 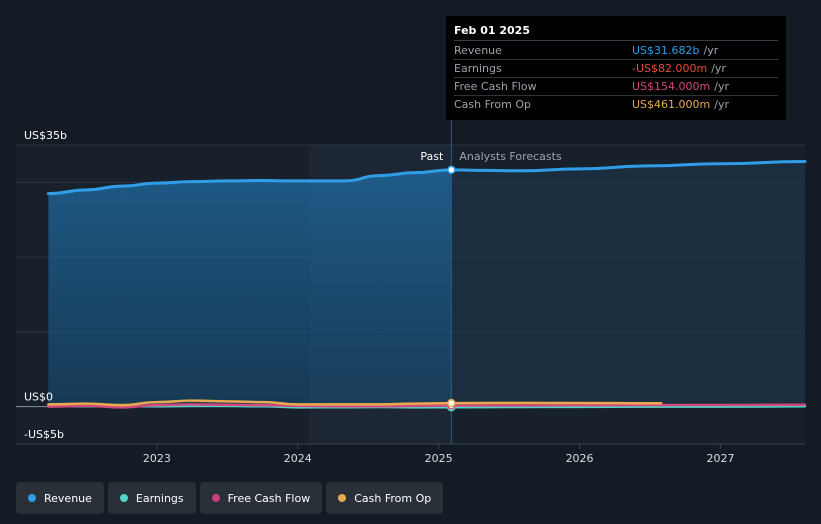 I want to click on y-axis-label: US$0, so click(x=38, y=397).